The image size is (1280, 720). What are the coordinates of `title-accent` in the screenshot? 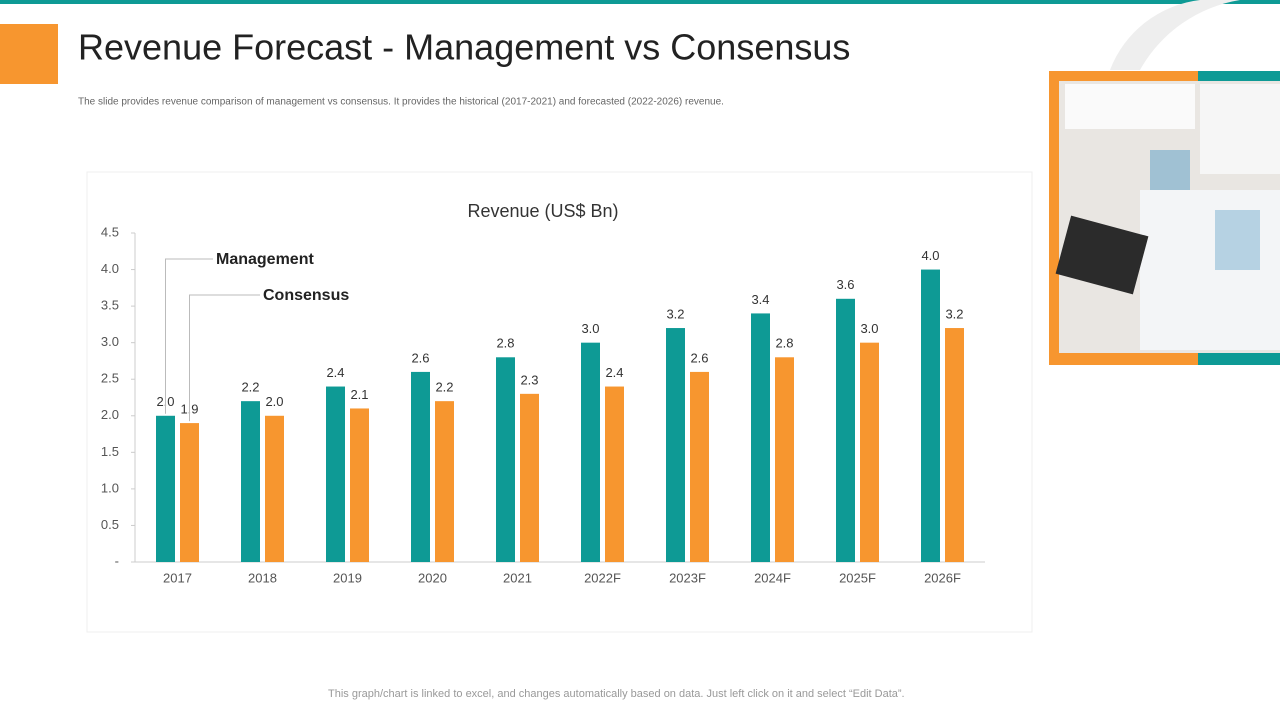 It's located at (29, 54).